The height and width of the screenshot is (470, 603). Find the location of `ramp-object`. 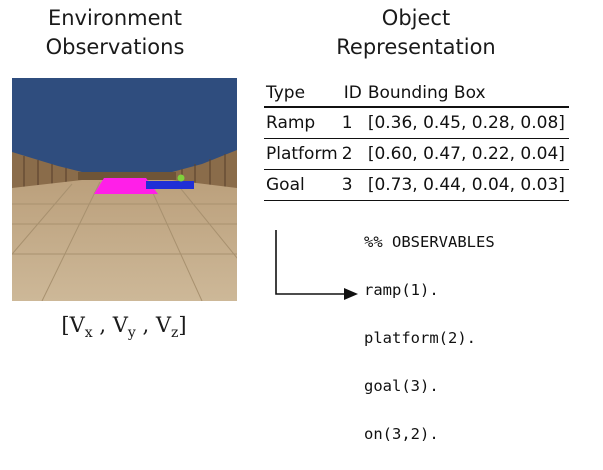

ramp-object is located at coordinates (126, 186).